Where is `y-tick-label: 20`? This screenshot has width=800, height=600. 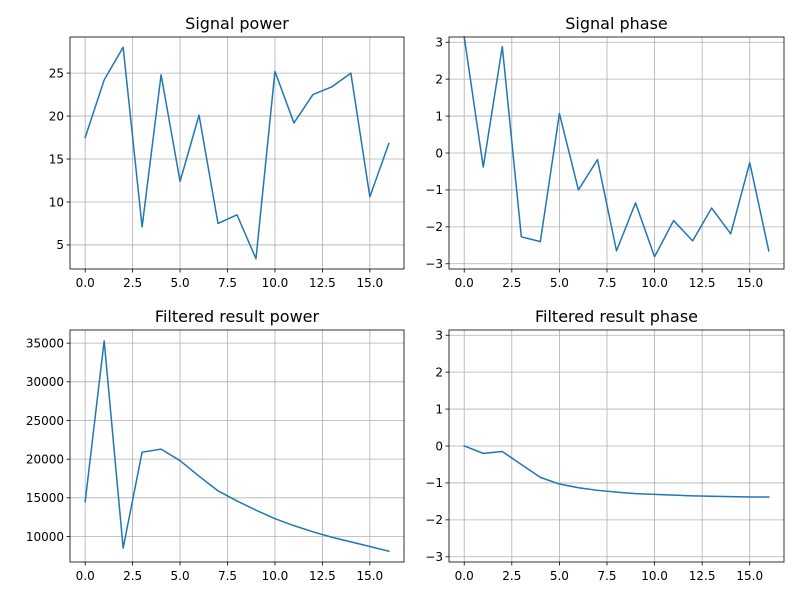
y-tick-label: 20 is located at coordinates (56, 116).